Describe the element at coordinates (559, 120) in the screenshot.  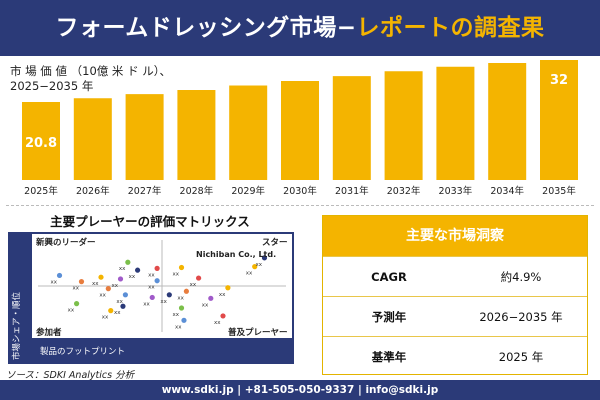
I see `bar-2035年` at that location.